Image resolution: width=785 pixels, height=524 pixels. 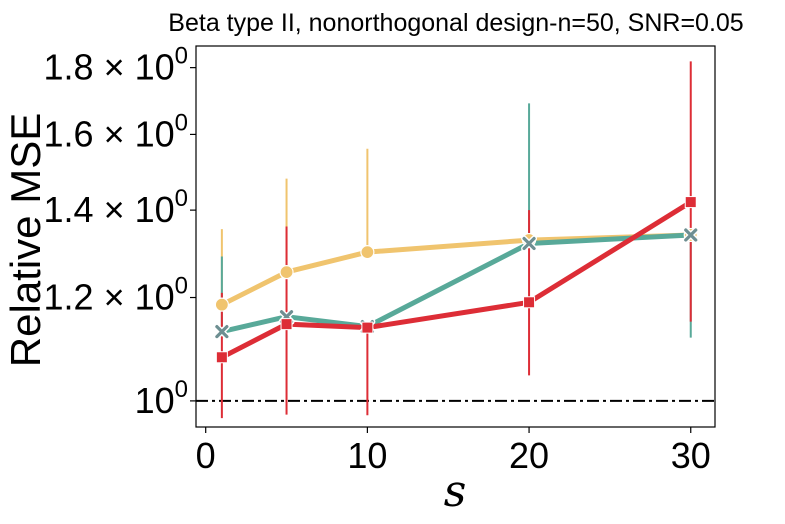 I want to click on x-tick-label: 30, so click(x=691, y=455).